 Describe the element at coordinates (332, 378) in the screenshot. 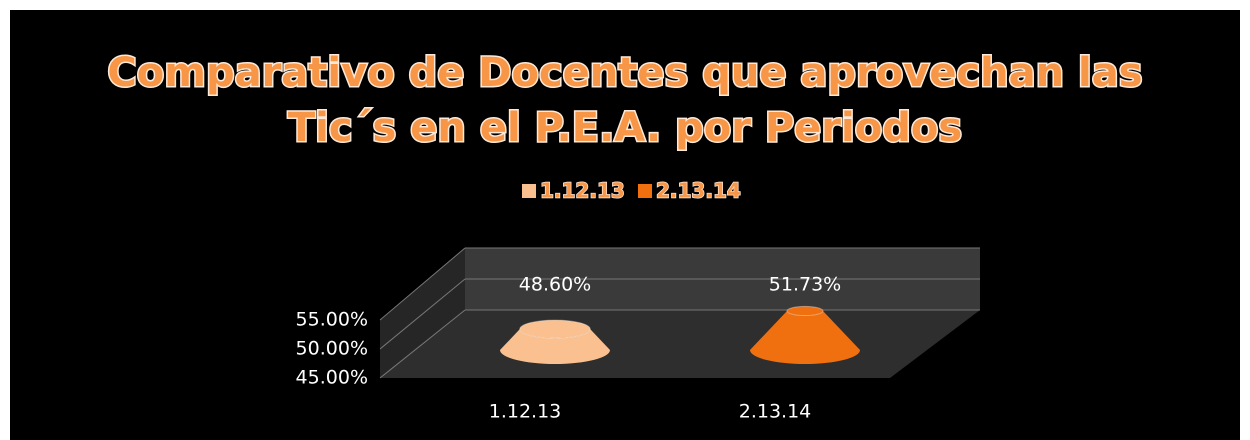

I see `y-tick-label: 45.00%` at that location.